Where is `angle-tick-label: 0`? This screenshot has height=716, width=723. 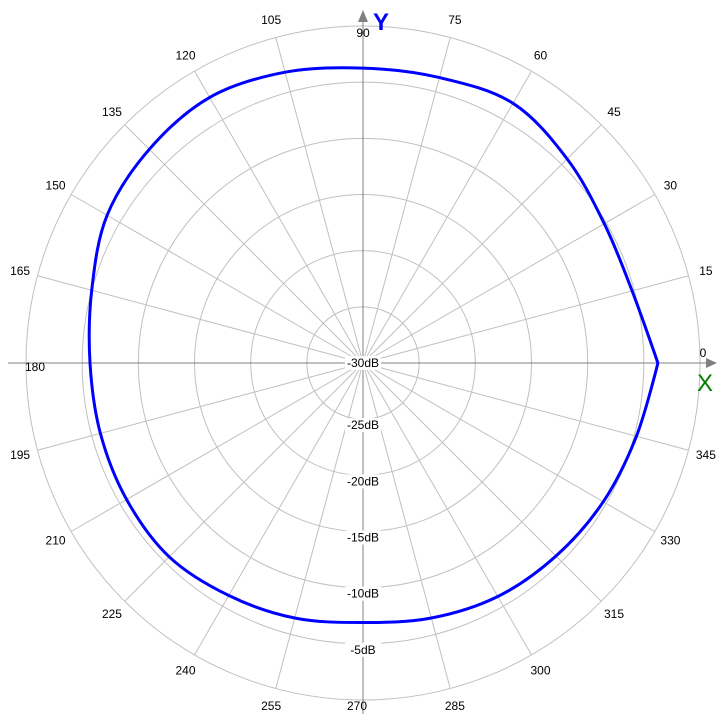 angle-tick-label: 0 is located at coordinates (703, 353).